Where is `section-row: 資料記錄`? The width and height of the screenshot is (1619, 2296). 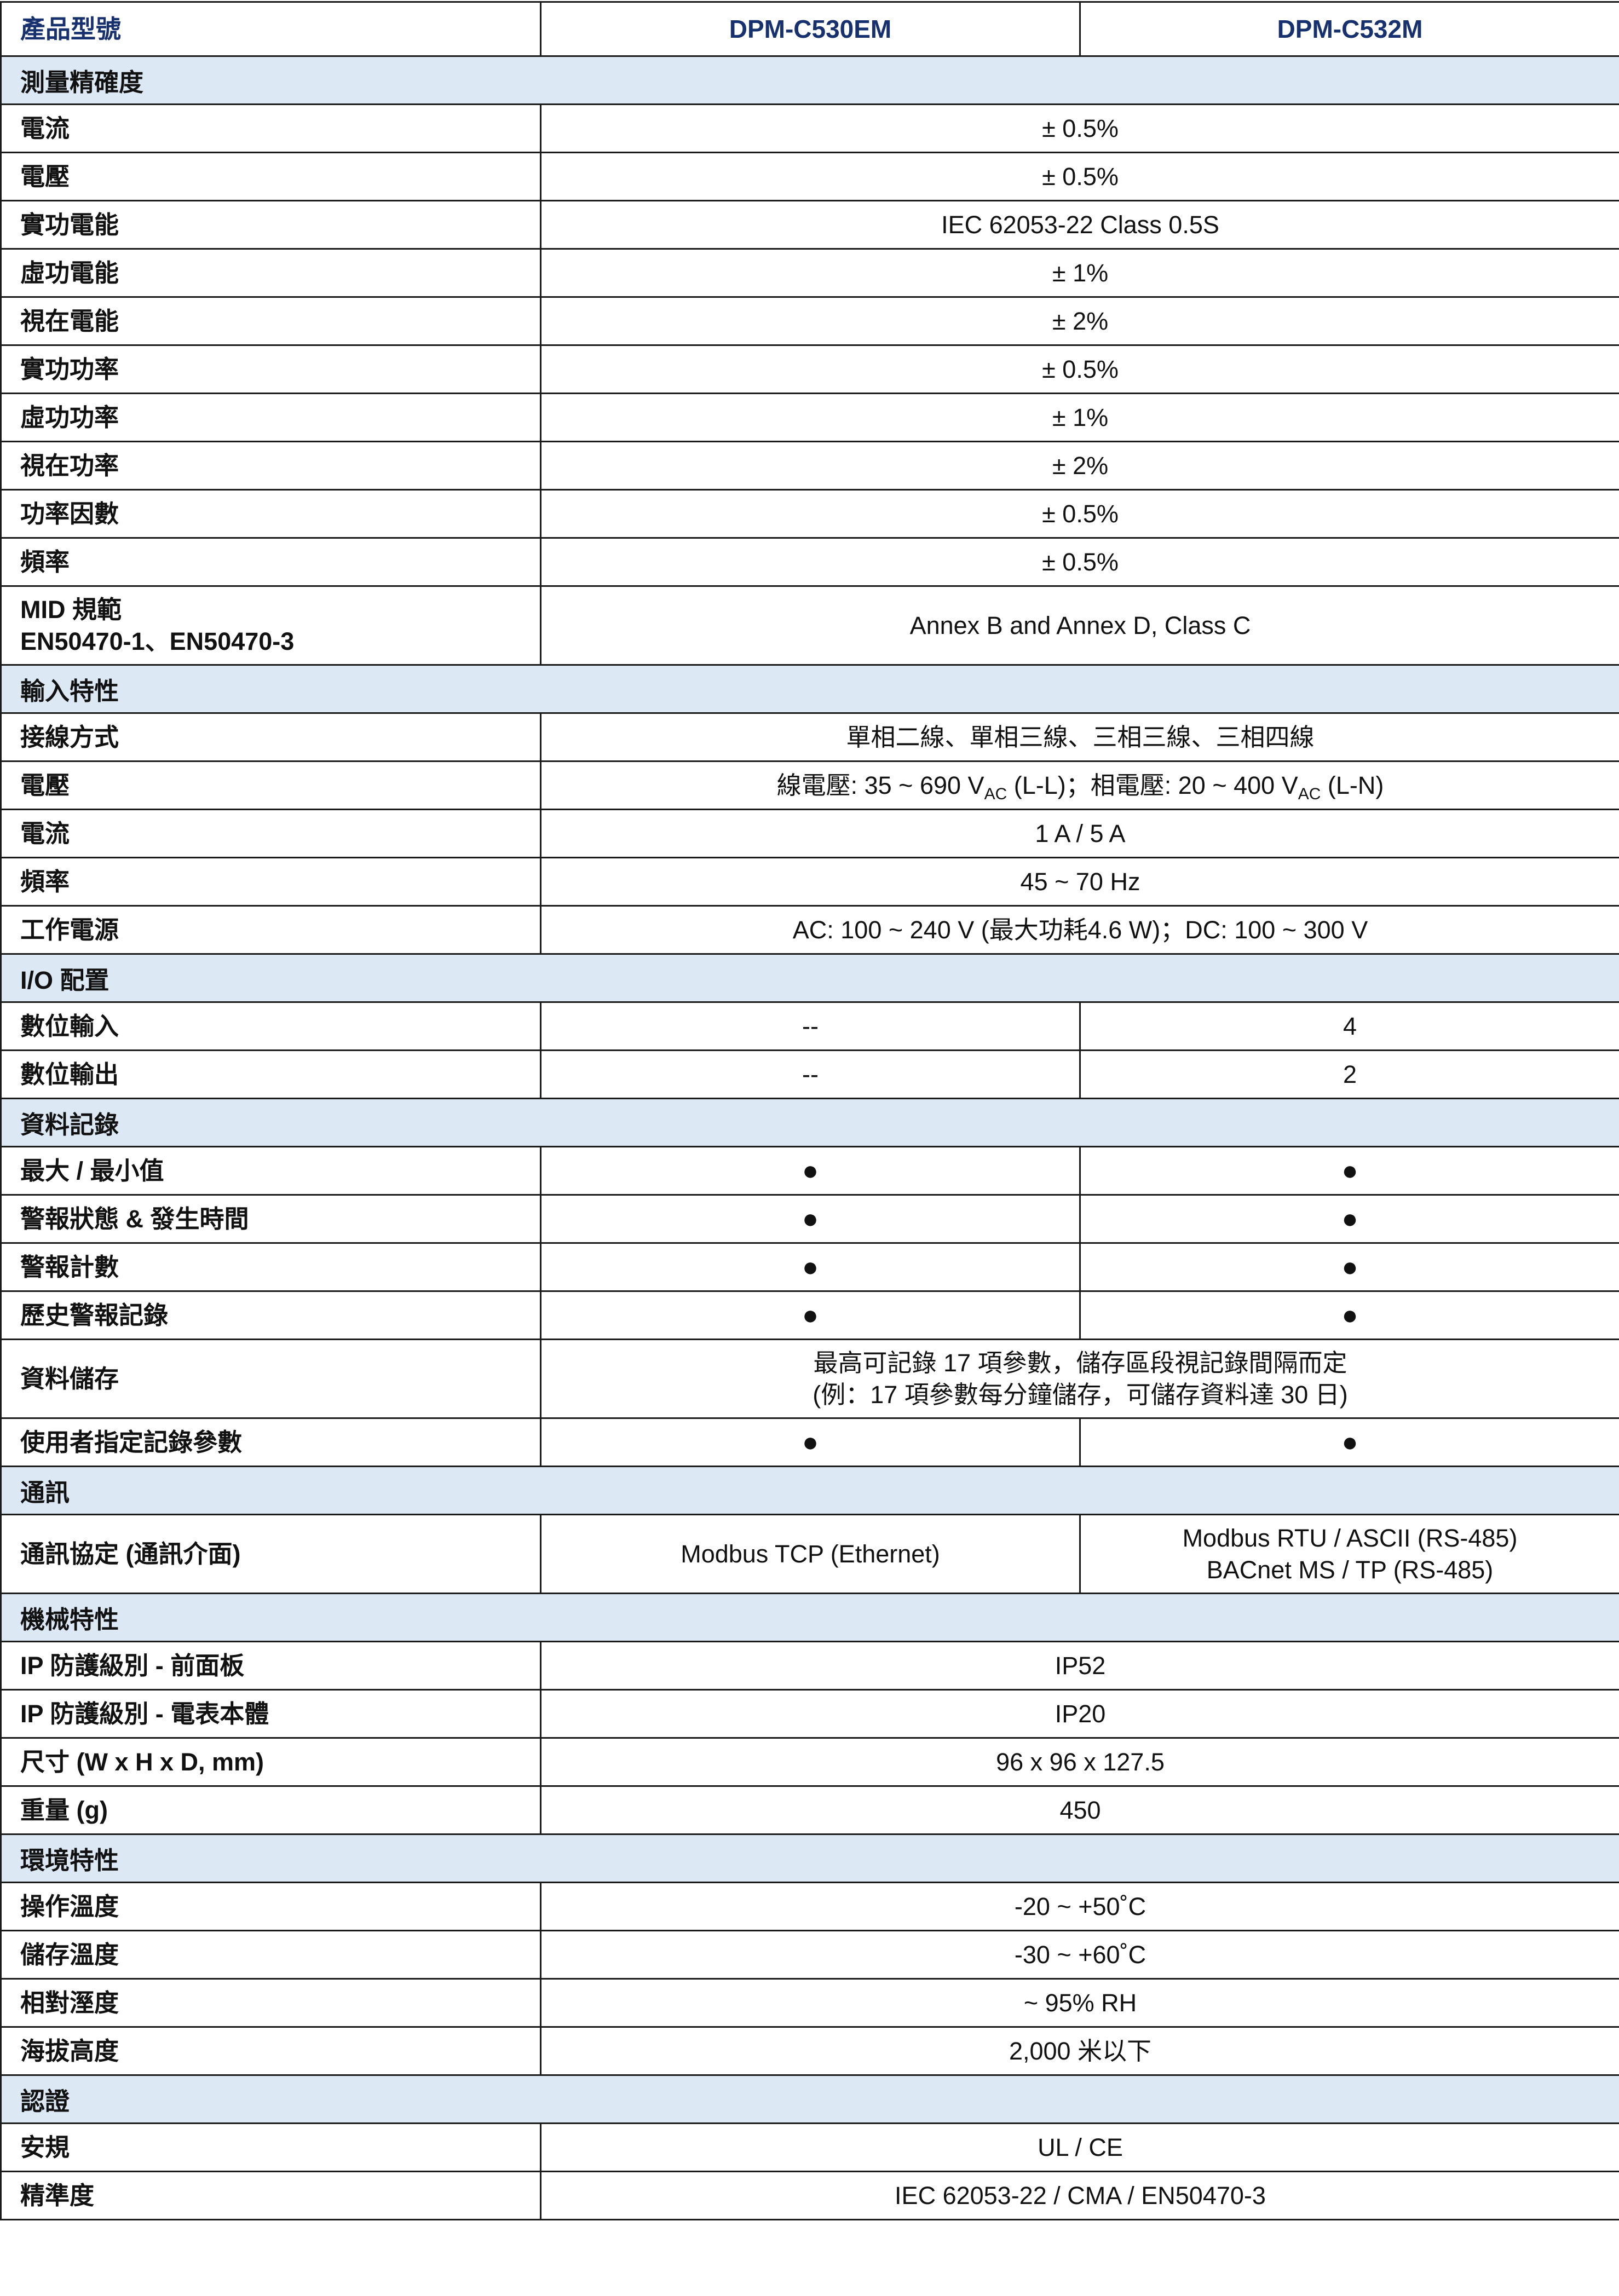
section-row: 資料記錄 is located at coordinates (810, 1123).